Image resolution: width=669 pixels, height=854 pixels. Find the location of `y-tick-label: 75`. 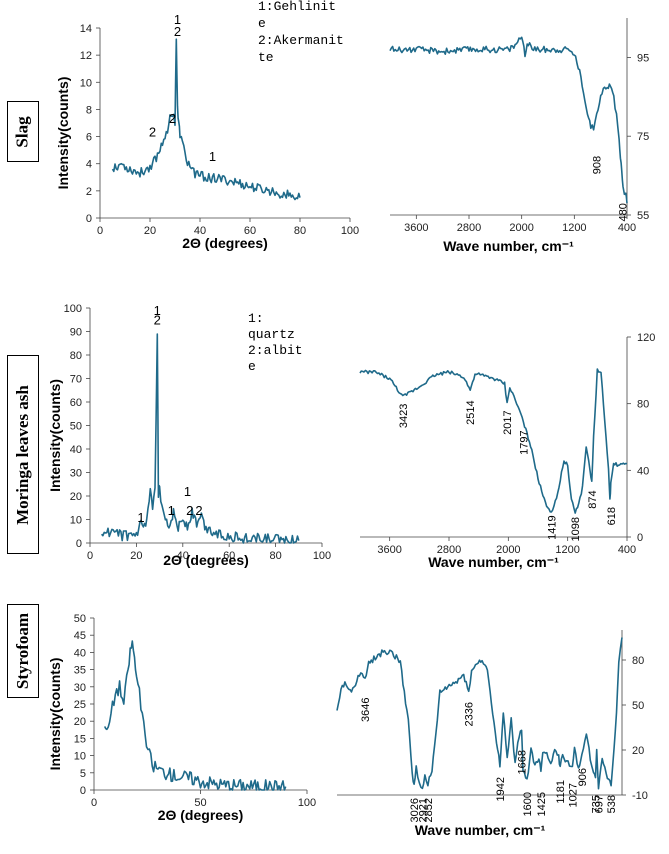

y-tick-label: 75 is located at coordinates (643, 137).